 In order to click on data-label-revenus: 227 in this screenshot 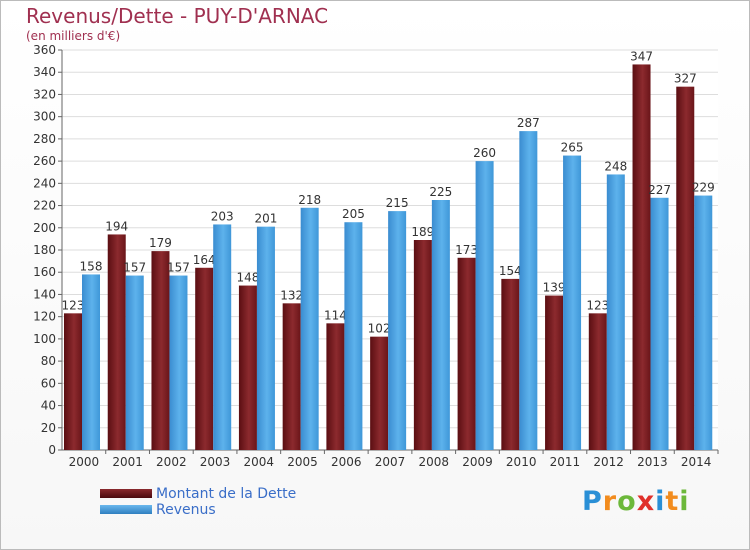, I will do `click(659, 190)`.